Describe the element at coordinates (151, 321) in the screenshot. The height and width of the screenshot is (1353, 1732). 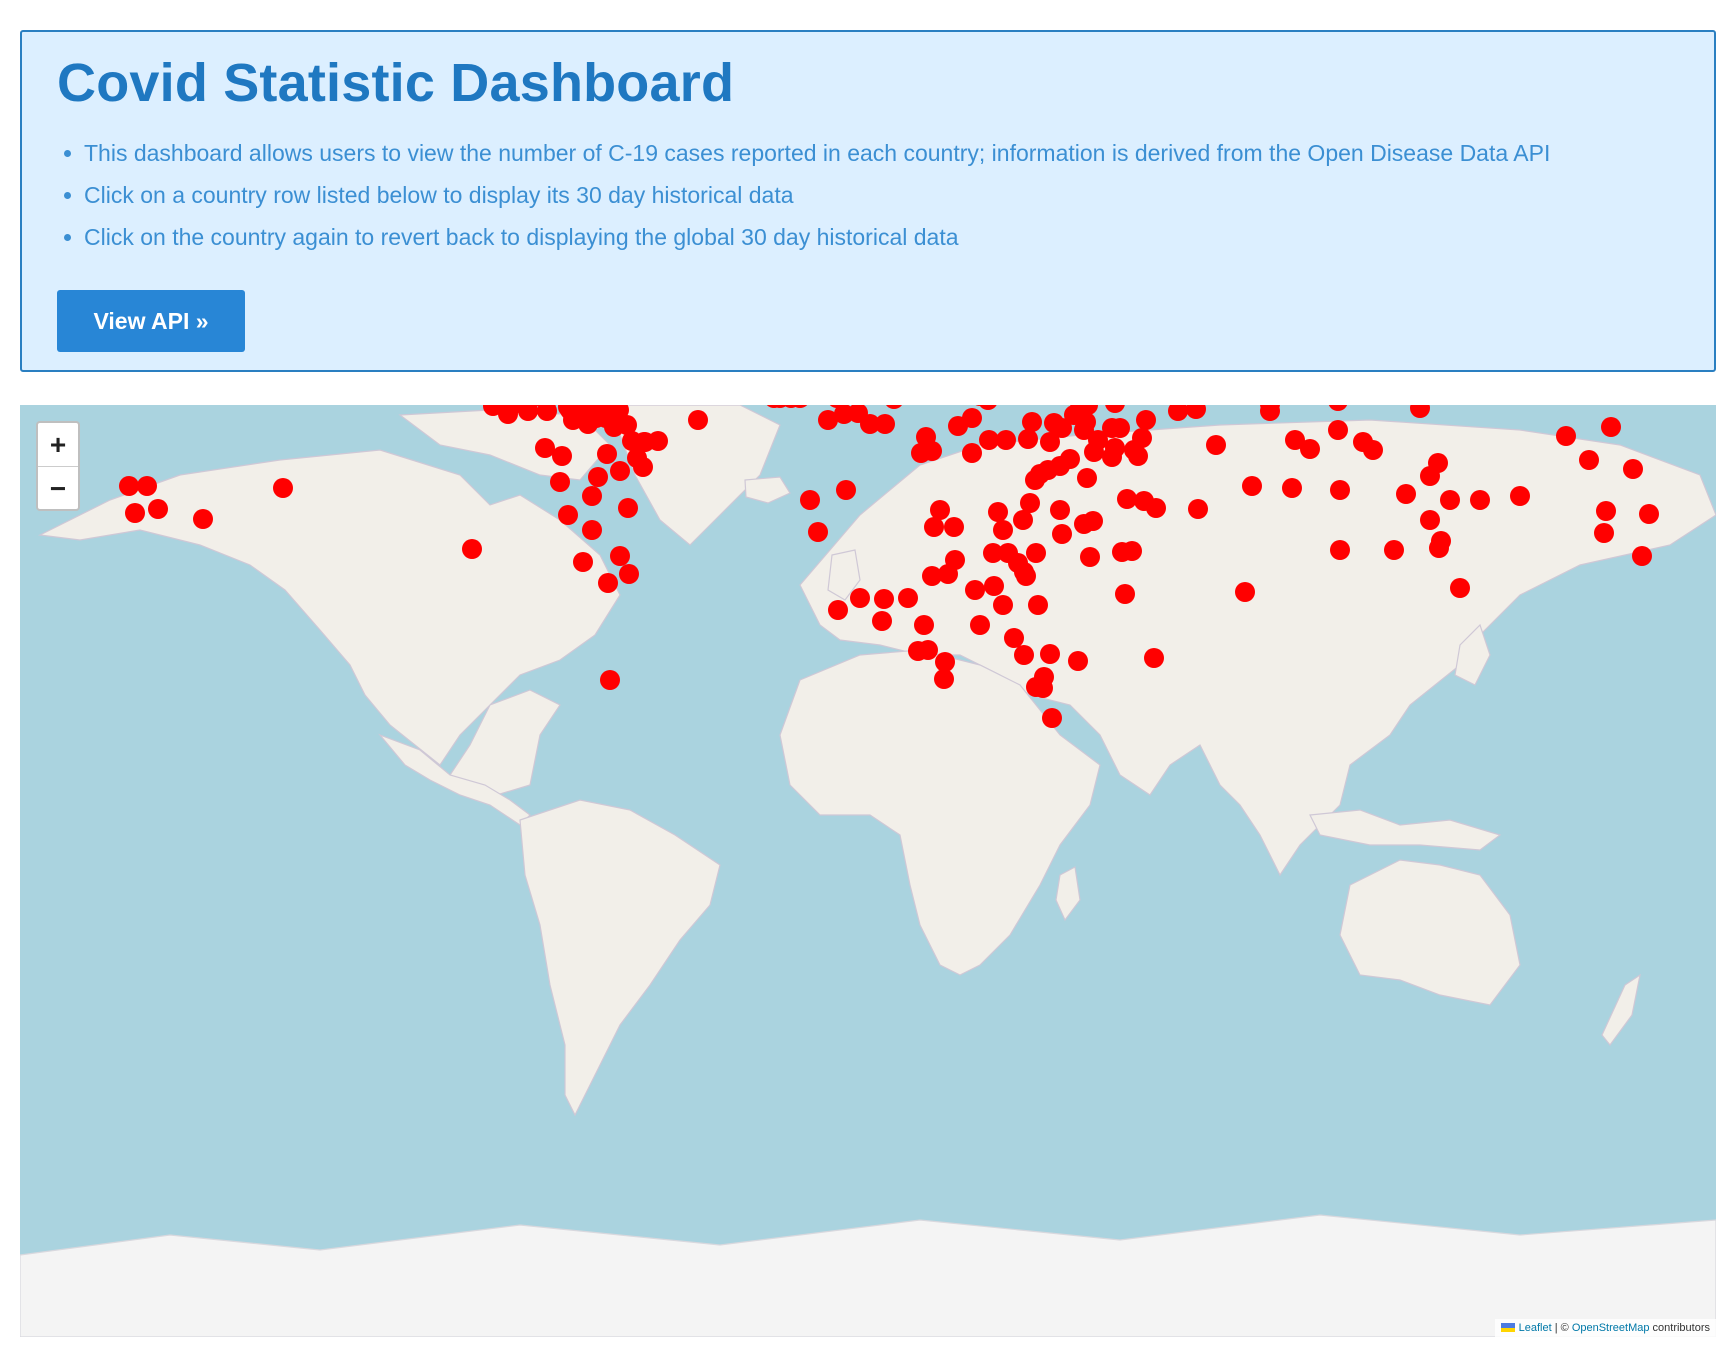
I see `view-api-button: View API »` at that location.